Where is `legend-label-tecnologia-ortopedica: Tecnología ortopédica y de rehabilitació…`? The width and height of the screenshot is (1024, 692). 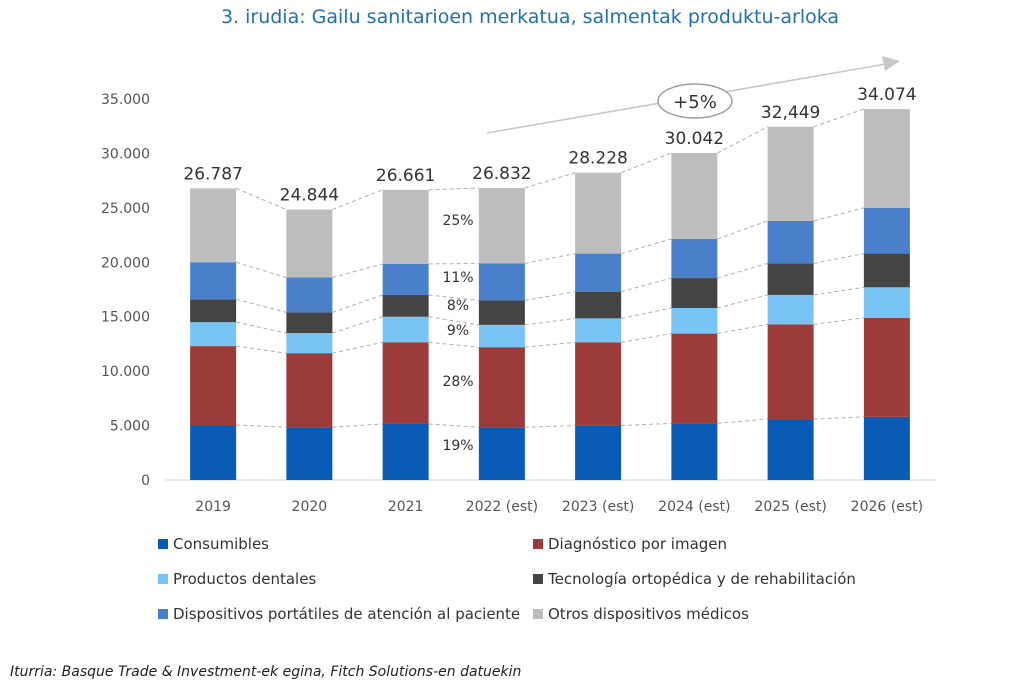
legend-label-tecnologia-ortopedica: Tecnología ortopédica y de rehabilitació… is located at coordinates (702, 579).